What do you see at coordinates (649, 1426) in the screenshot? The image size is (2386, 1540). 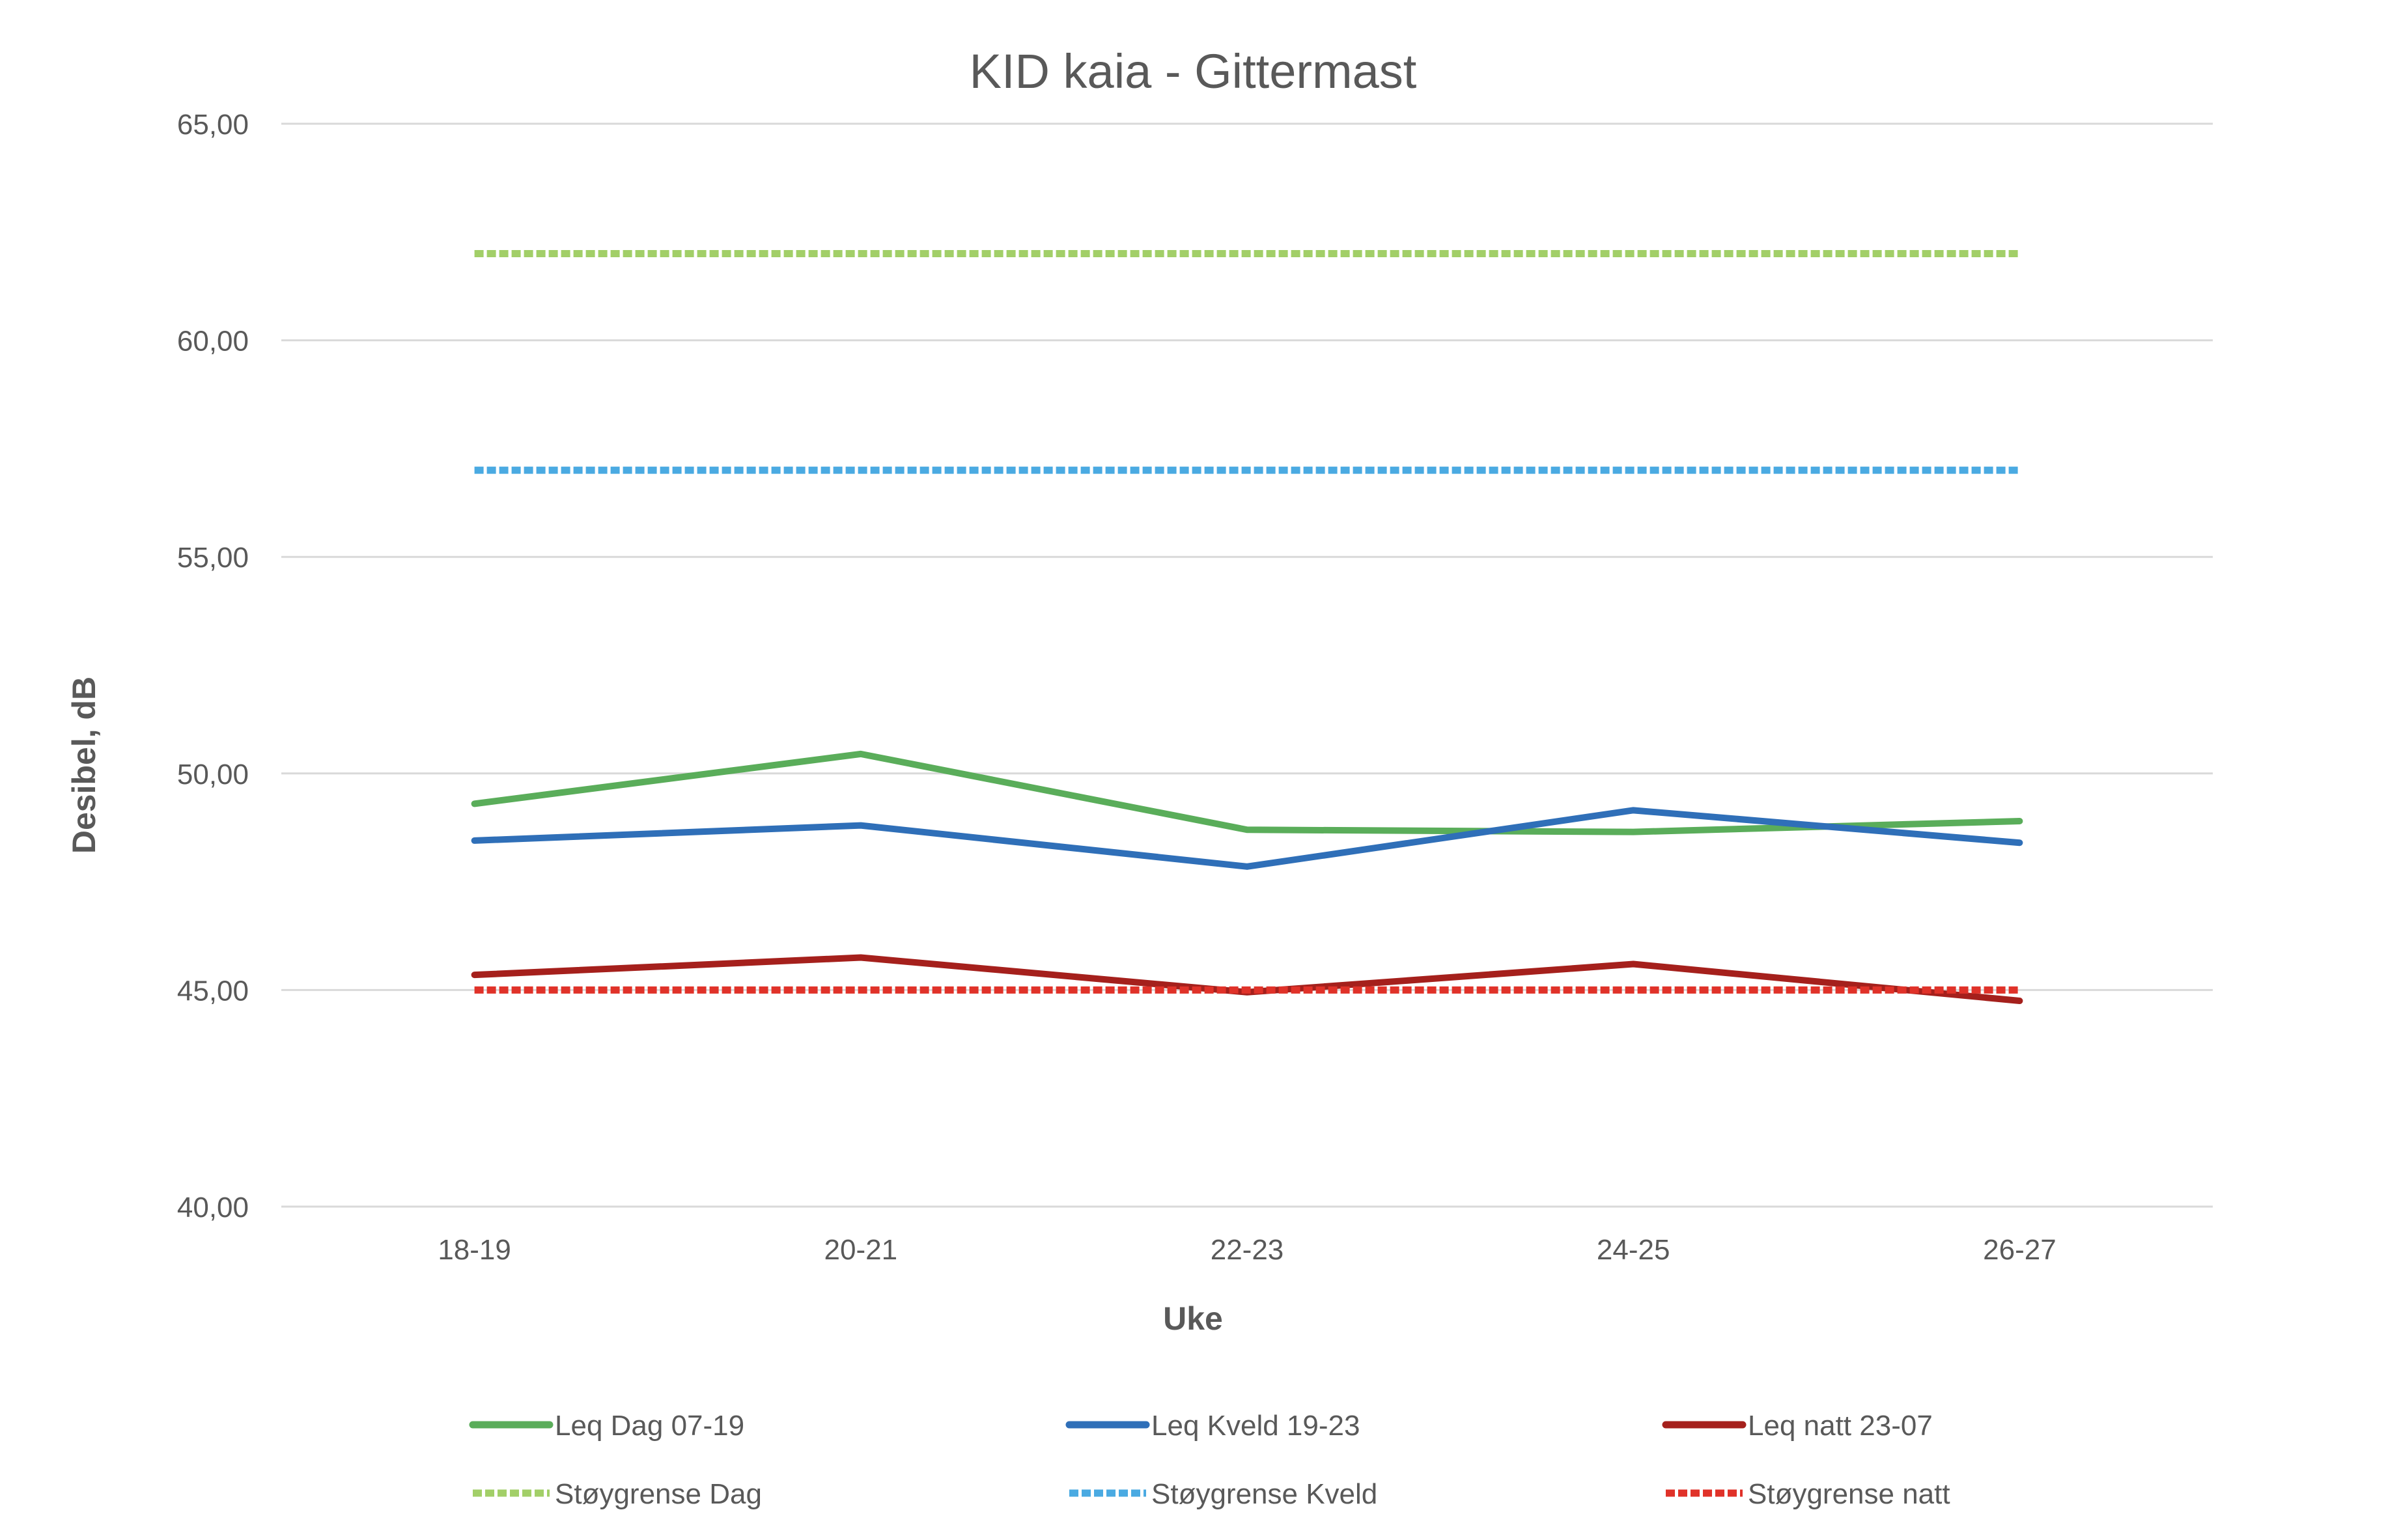 I see `legend-entry-label: Leq Dag 07-19` at bounding box center [649, 1426].